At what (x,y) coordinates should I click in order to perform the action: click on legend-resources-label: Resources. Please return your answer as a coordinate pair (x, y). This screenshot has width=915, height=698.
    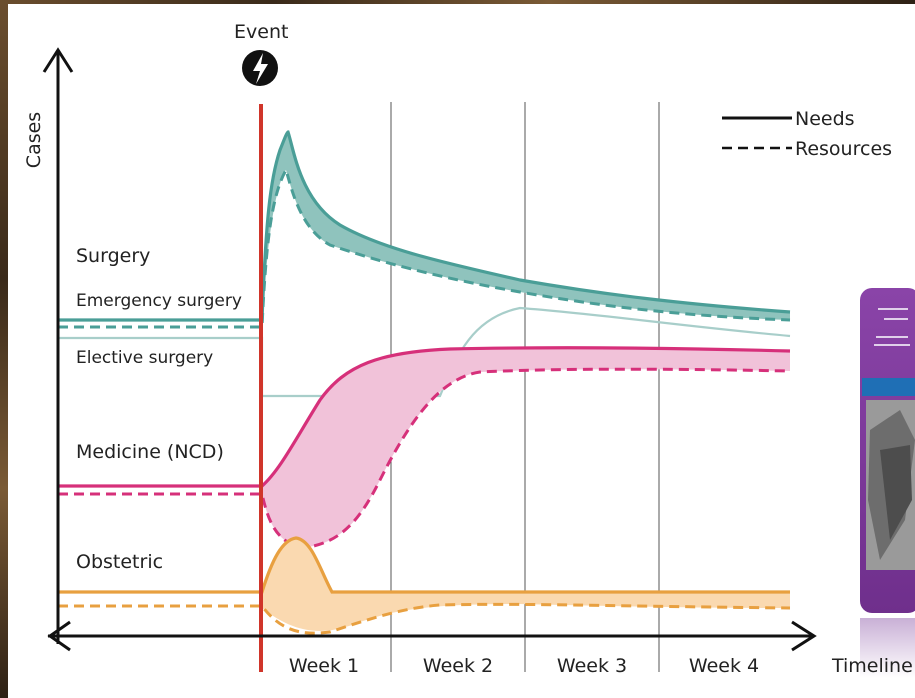
    Looking at the image, I should click on (843, 149).